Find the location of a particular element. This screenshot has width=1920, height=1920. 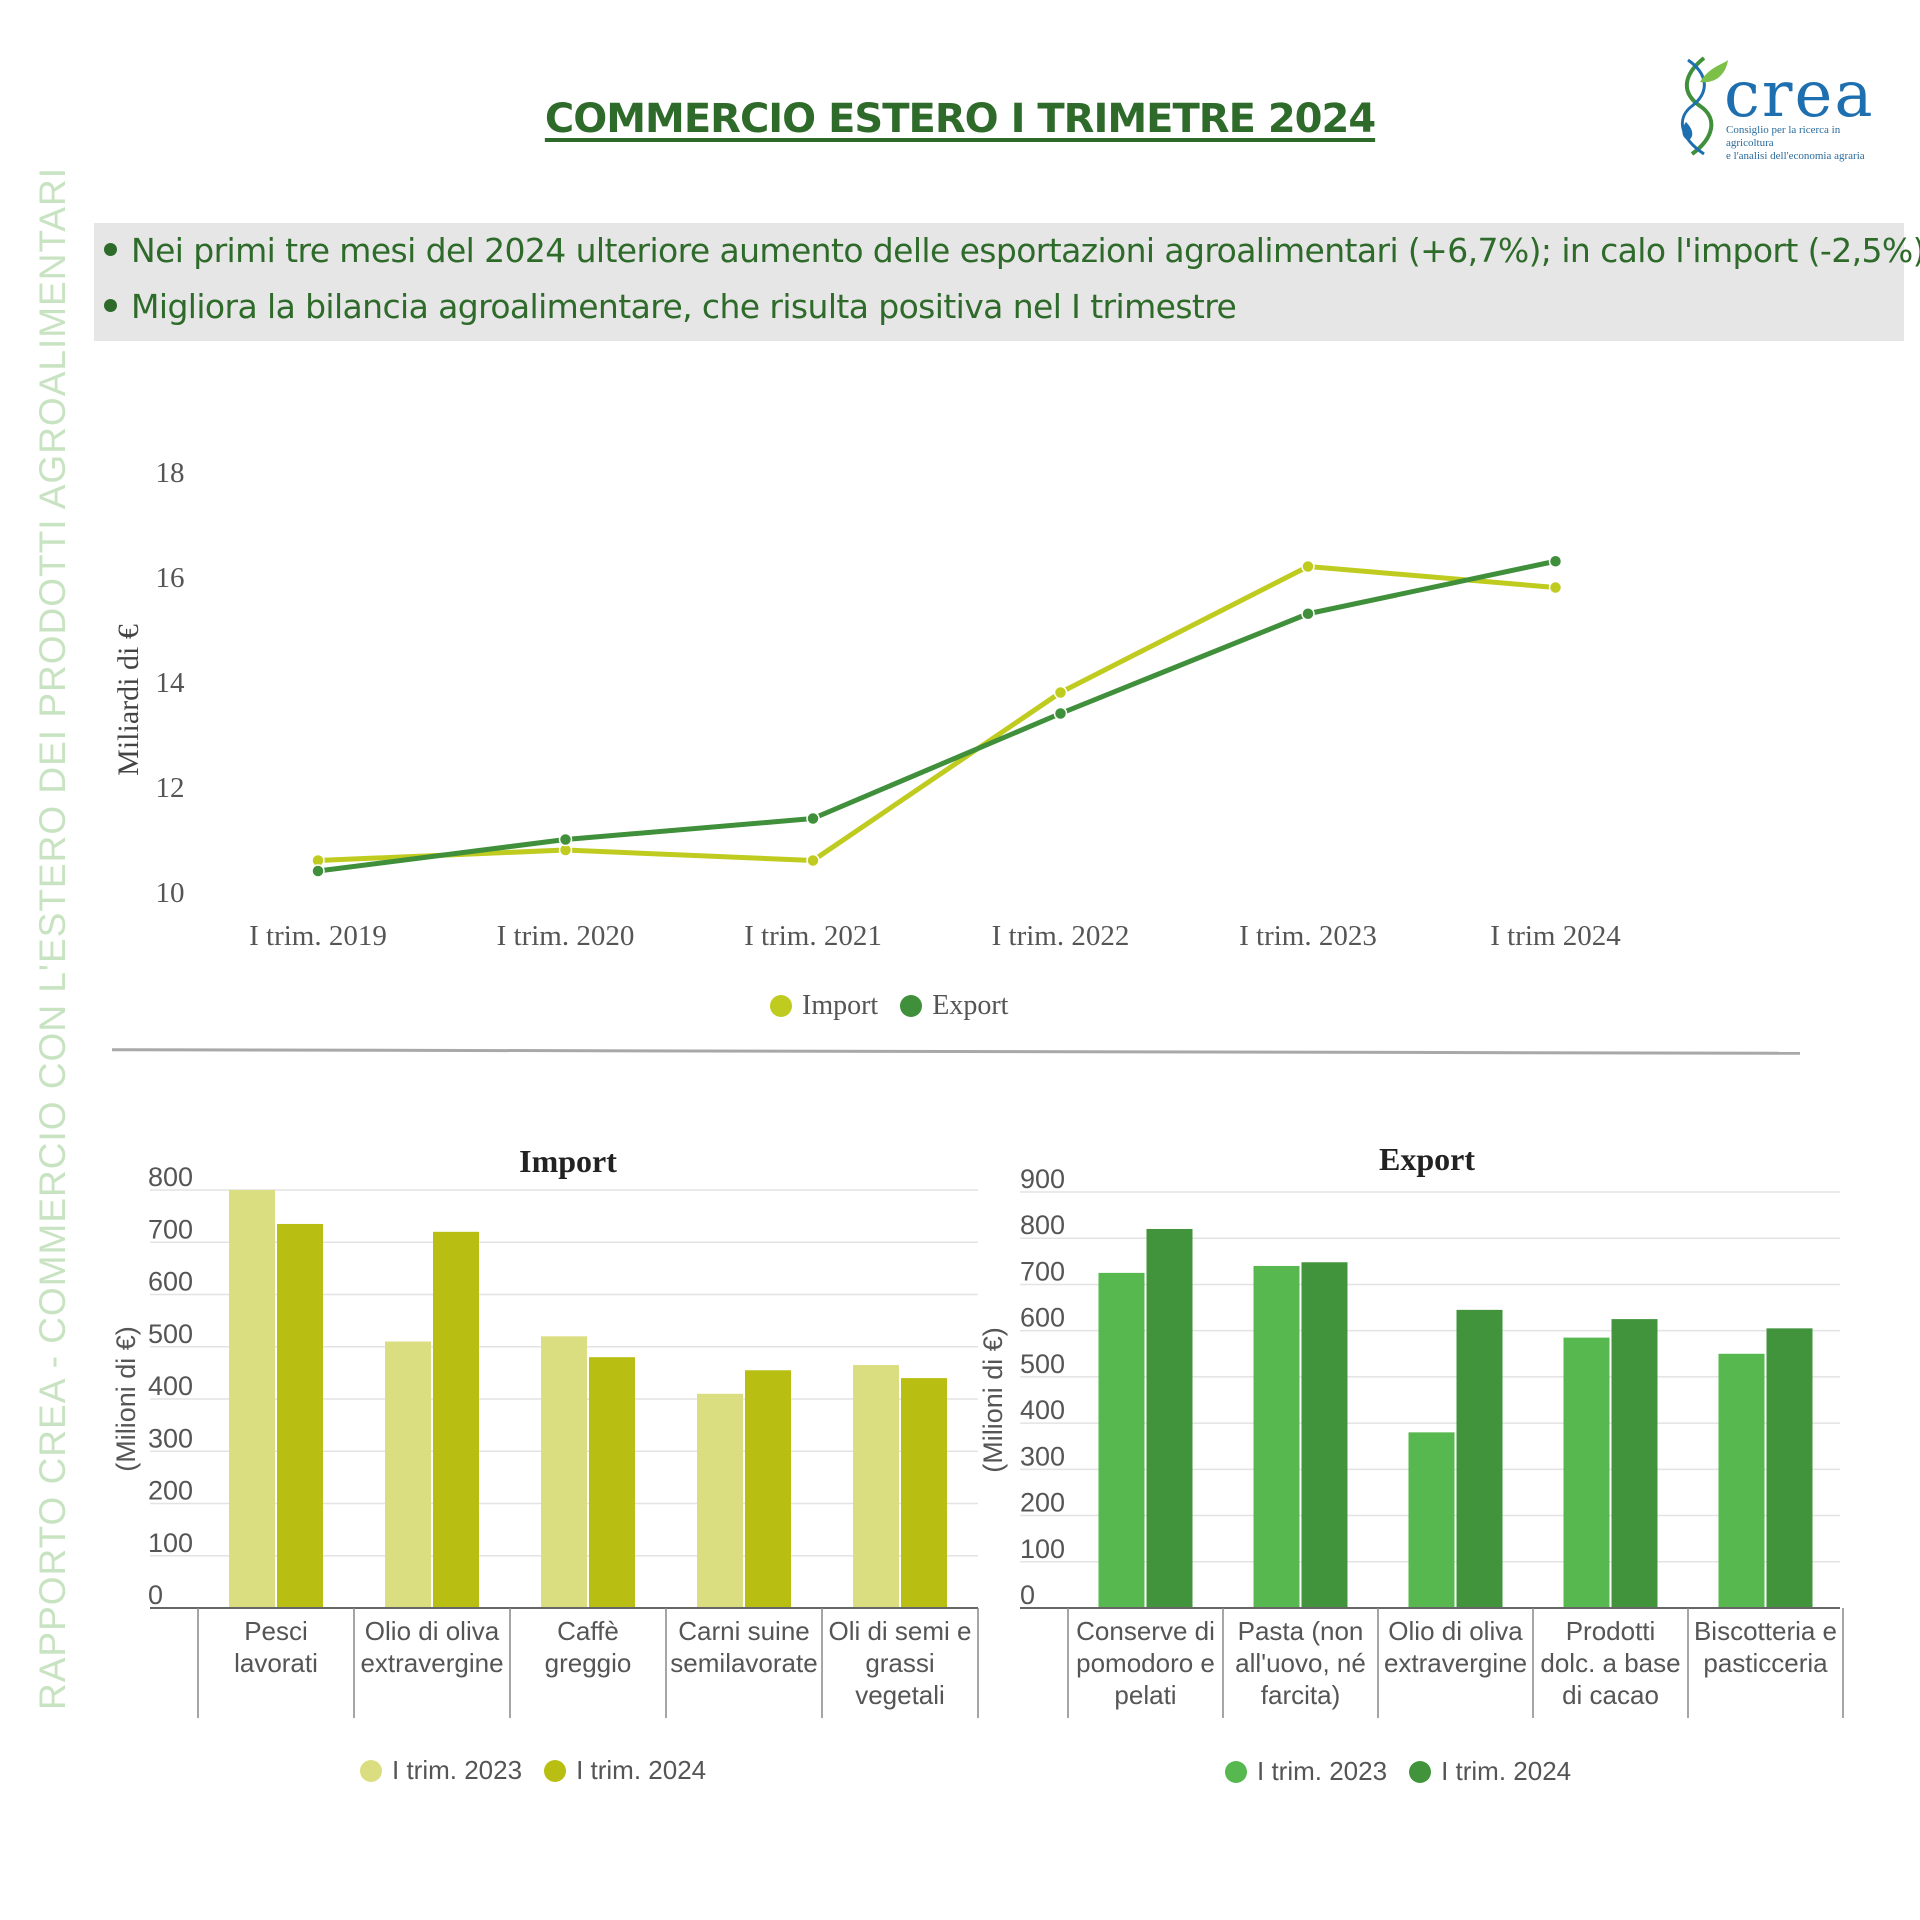

line-chart-x-tick-label: I trim. 2020 is located at coordinates (566, 936).